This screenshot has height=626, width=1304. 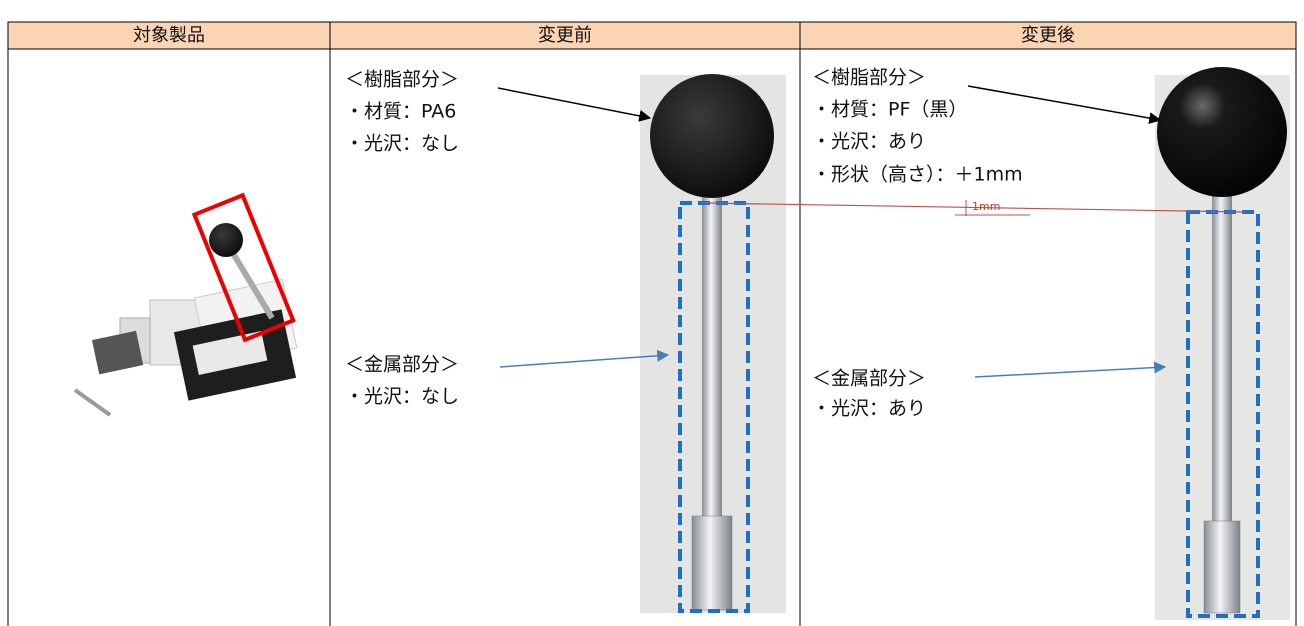 What do you see at coordinates (713, 343) in the screenshot?
I see `before-photo` at bounding box center [713, 343].